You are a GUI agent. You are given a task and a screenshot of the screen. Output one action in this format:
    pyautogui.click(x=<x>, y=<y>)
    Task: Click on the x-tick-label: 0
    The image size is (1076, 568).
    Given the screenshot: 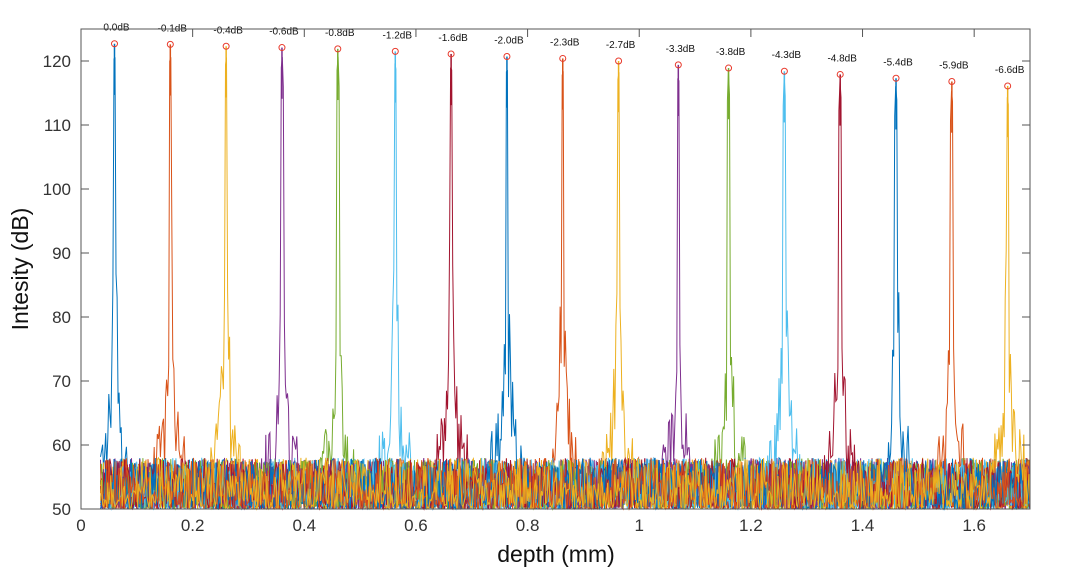 What is the action you would take?
    pyautogui.click(x=80, y=525)
    